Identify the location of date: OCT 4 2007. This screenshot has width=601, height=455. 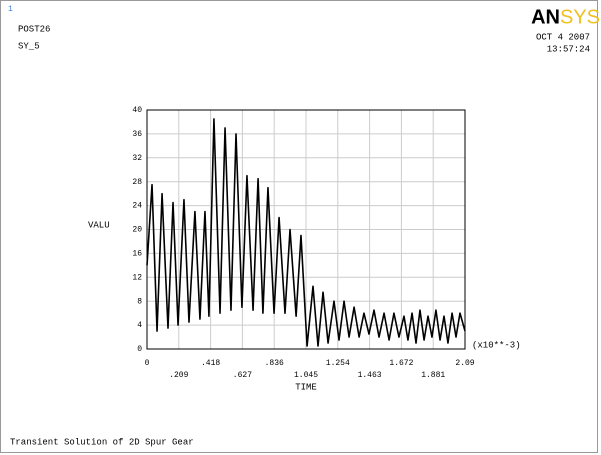
(563, 37).